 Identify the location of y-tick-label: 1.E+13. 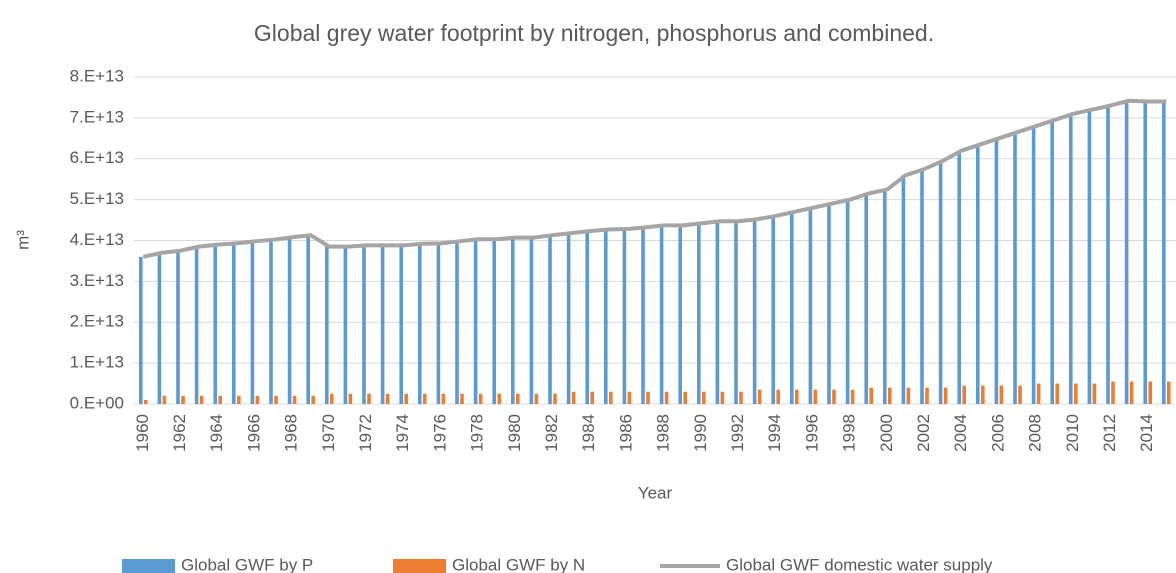
(97, 362).